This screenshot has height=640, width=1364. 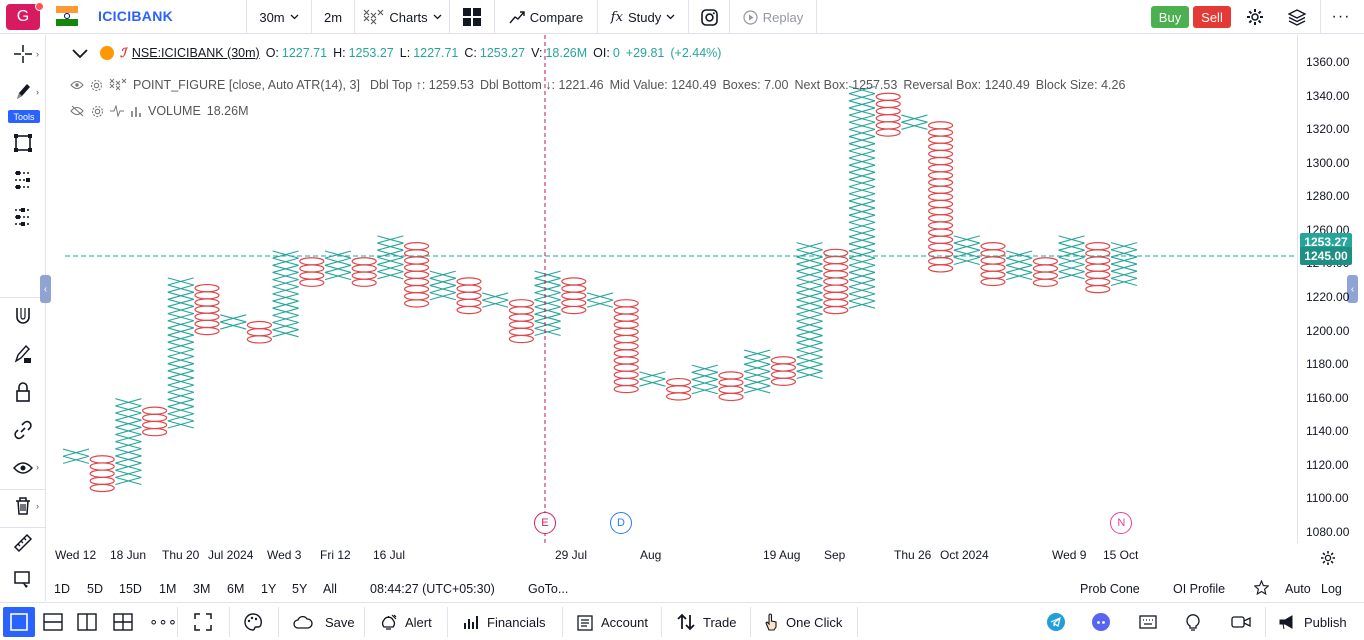 What do you see at coordinates (670, 17) in the screenshot?
I see `chevron-down-icon` at bounding box center [670, 17].